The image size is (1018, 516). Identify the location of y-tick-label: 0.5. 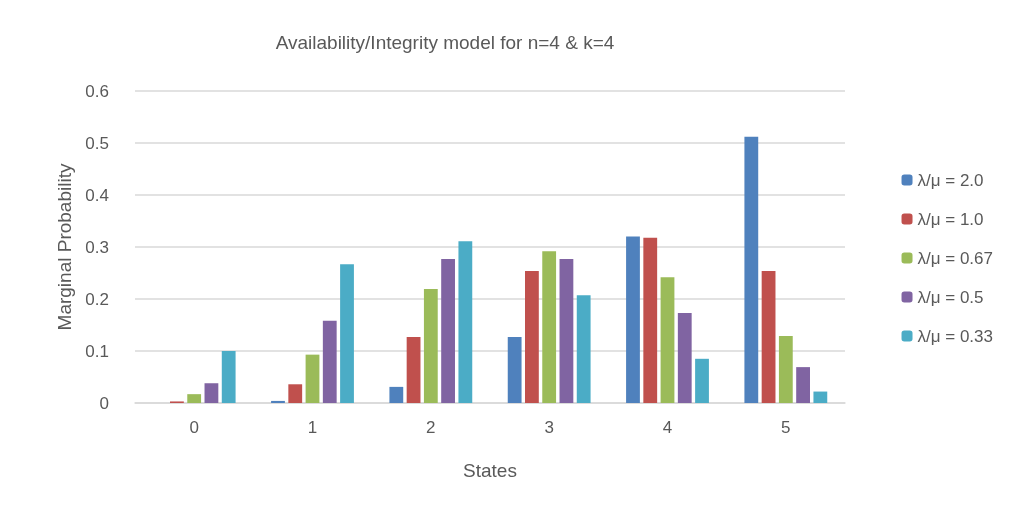
(97, 143).